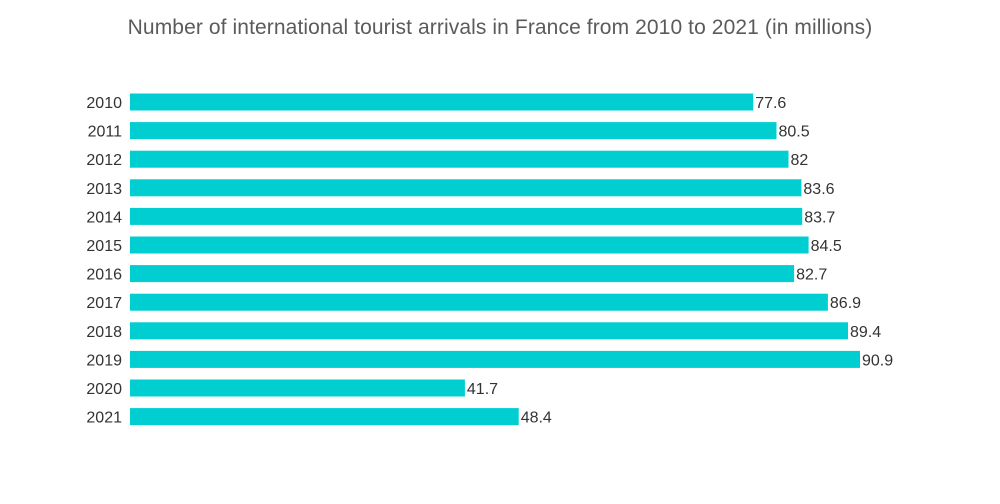 The image size is (1000, 504). Describe the element at coordinates (459, 159) in the screenshot. I see `bar-2012` at that location.